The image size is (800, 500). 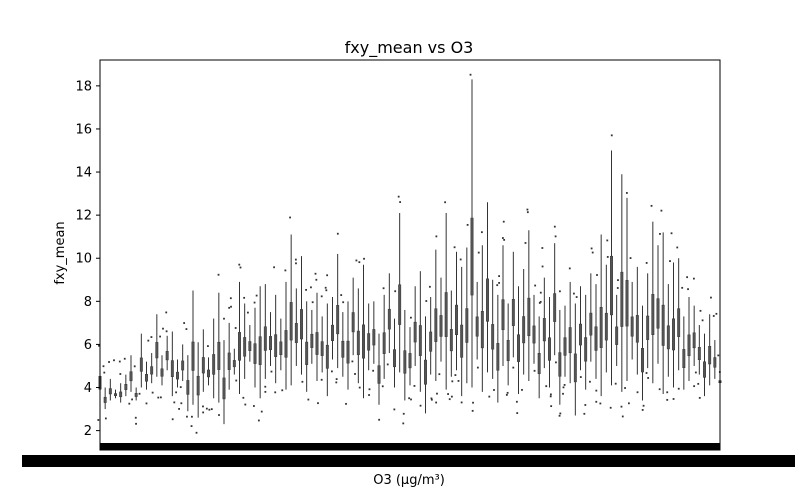 I want to click on y-axis-title: fxy_mean, so click(x=60, y=252).